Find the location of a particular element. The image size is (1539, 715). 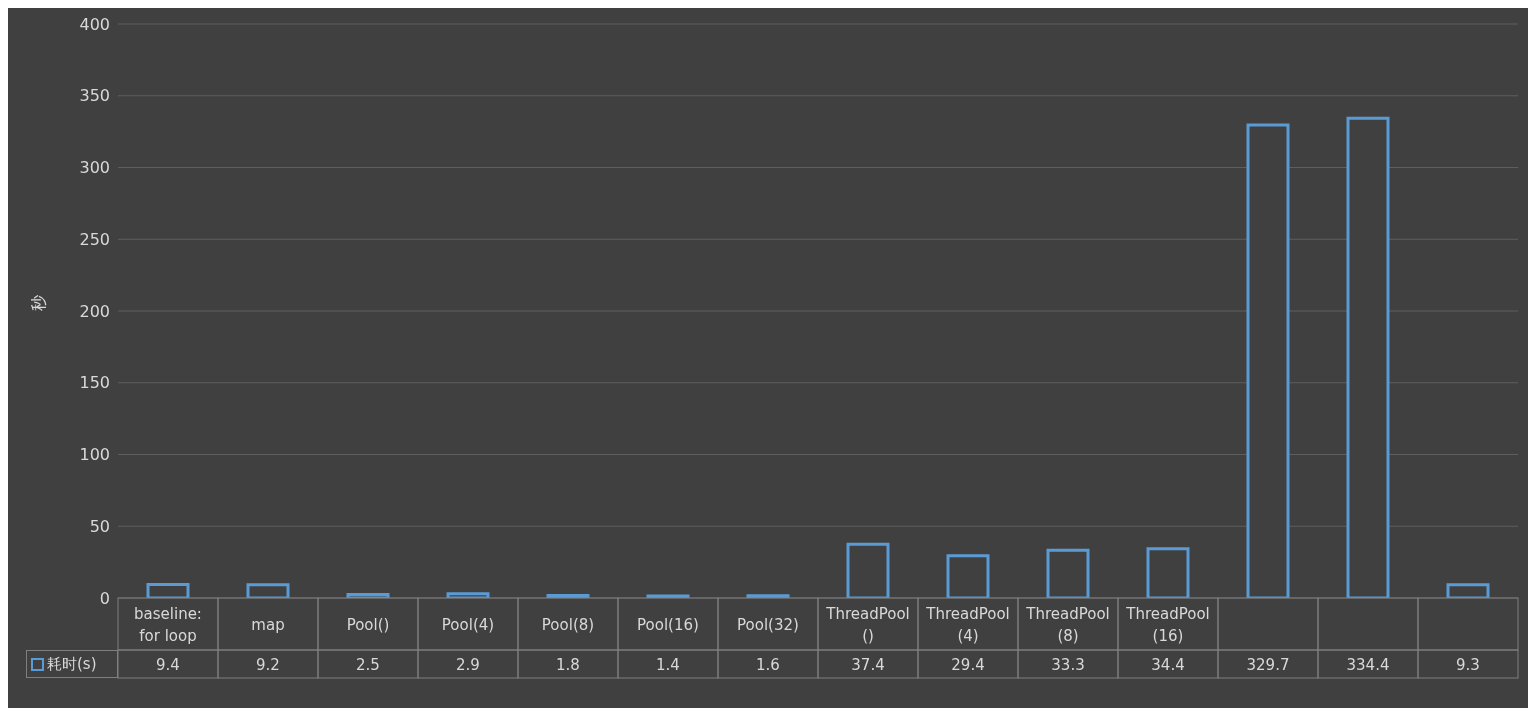

data-label: 1.8 is located at coordinates (568, 665).